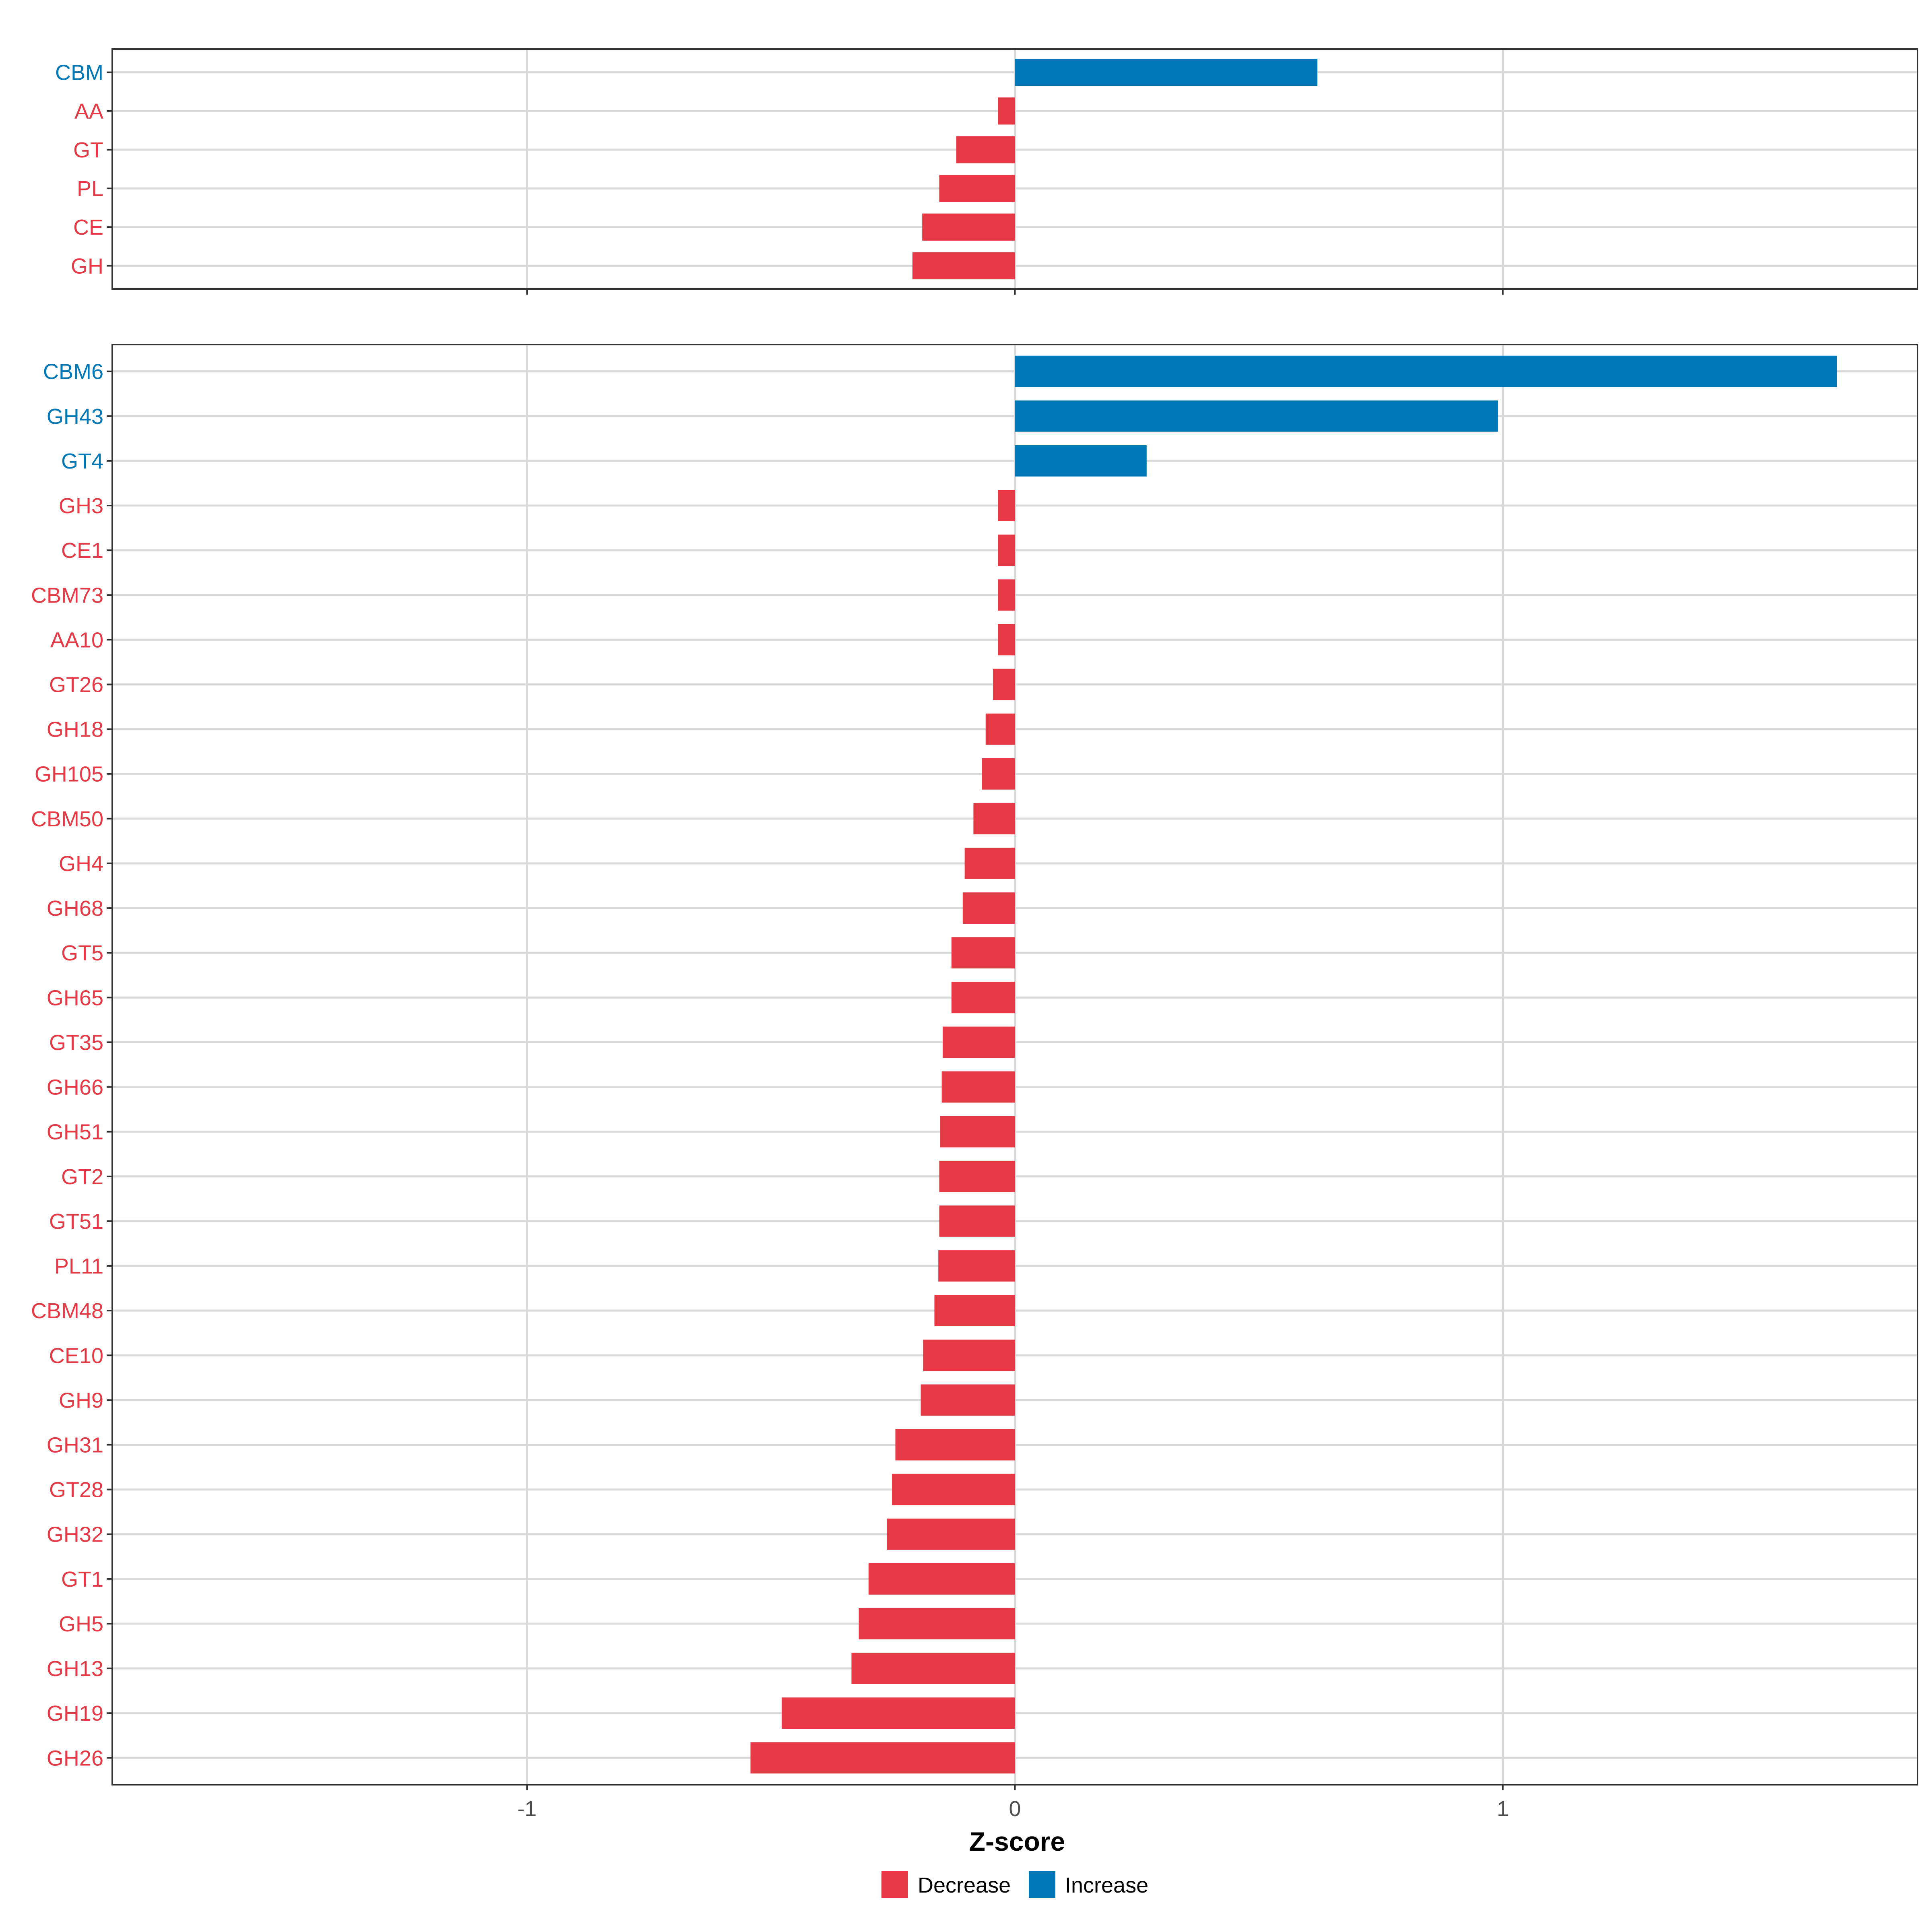 Image resolution: width=1932 pixels, height=1932 pixels. What do you see at coordinates (1256, 416) in the screenshot?
I see `bar-gh43` at bounding box center [1256, 416].